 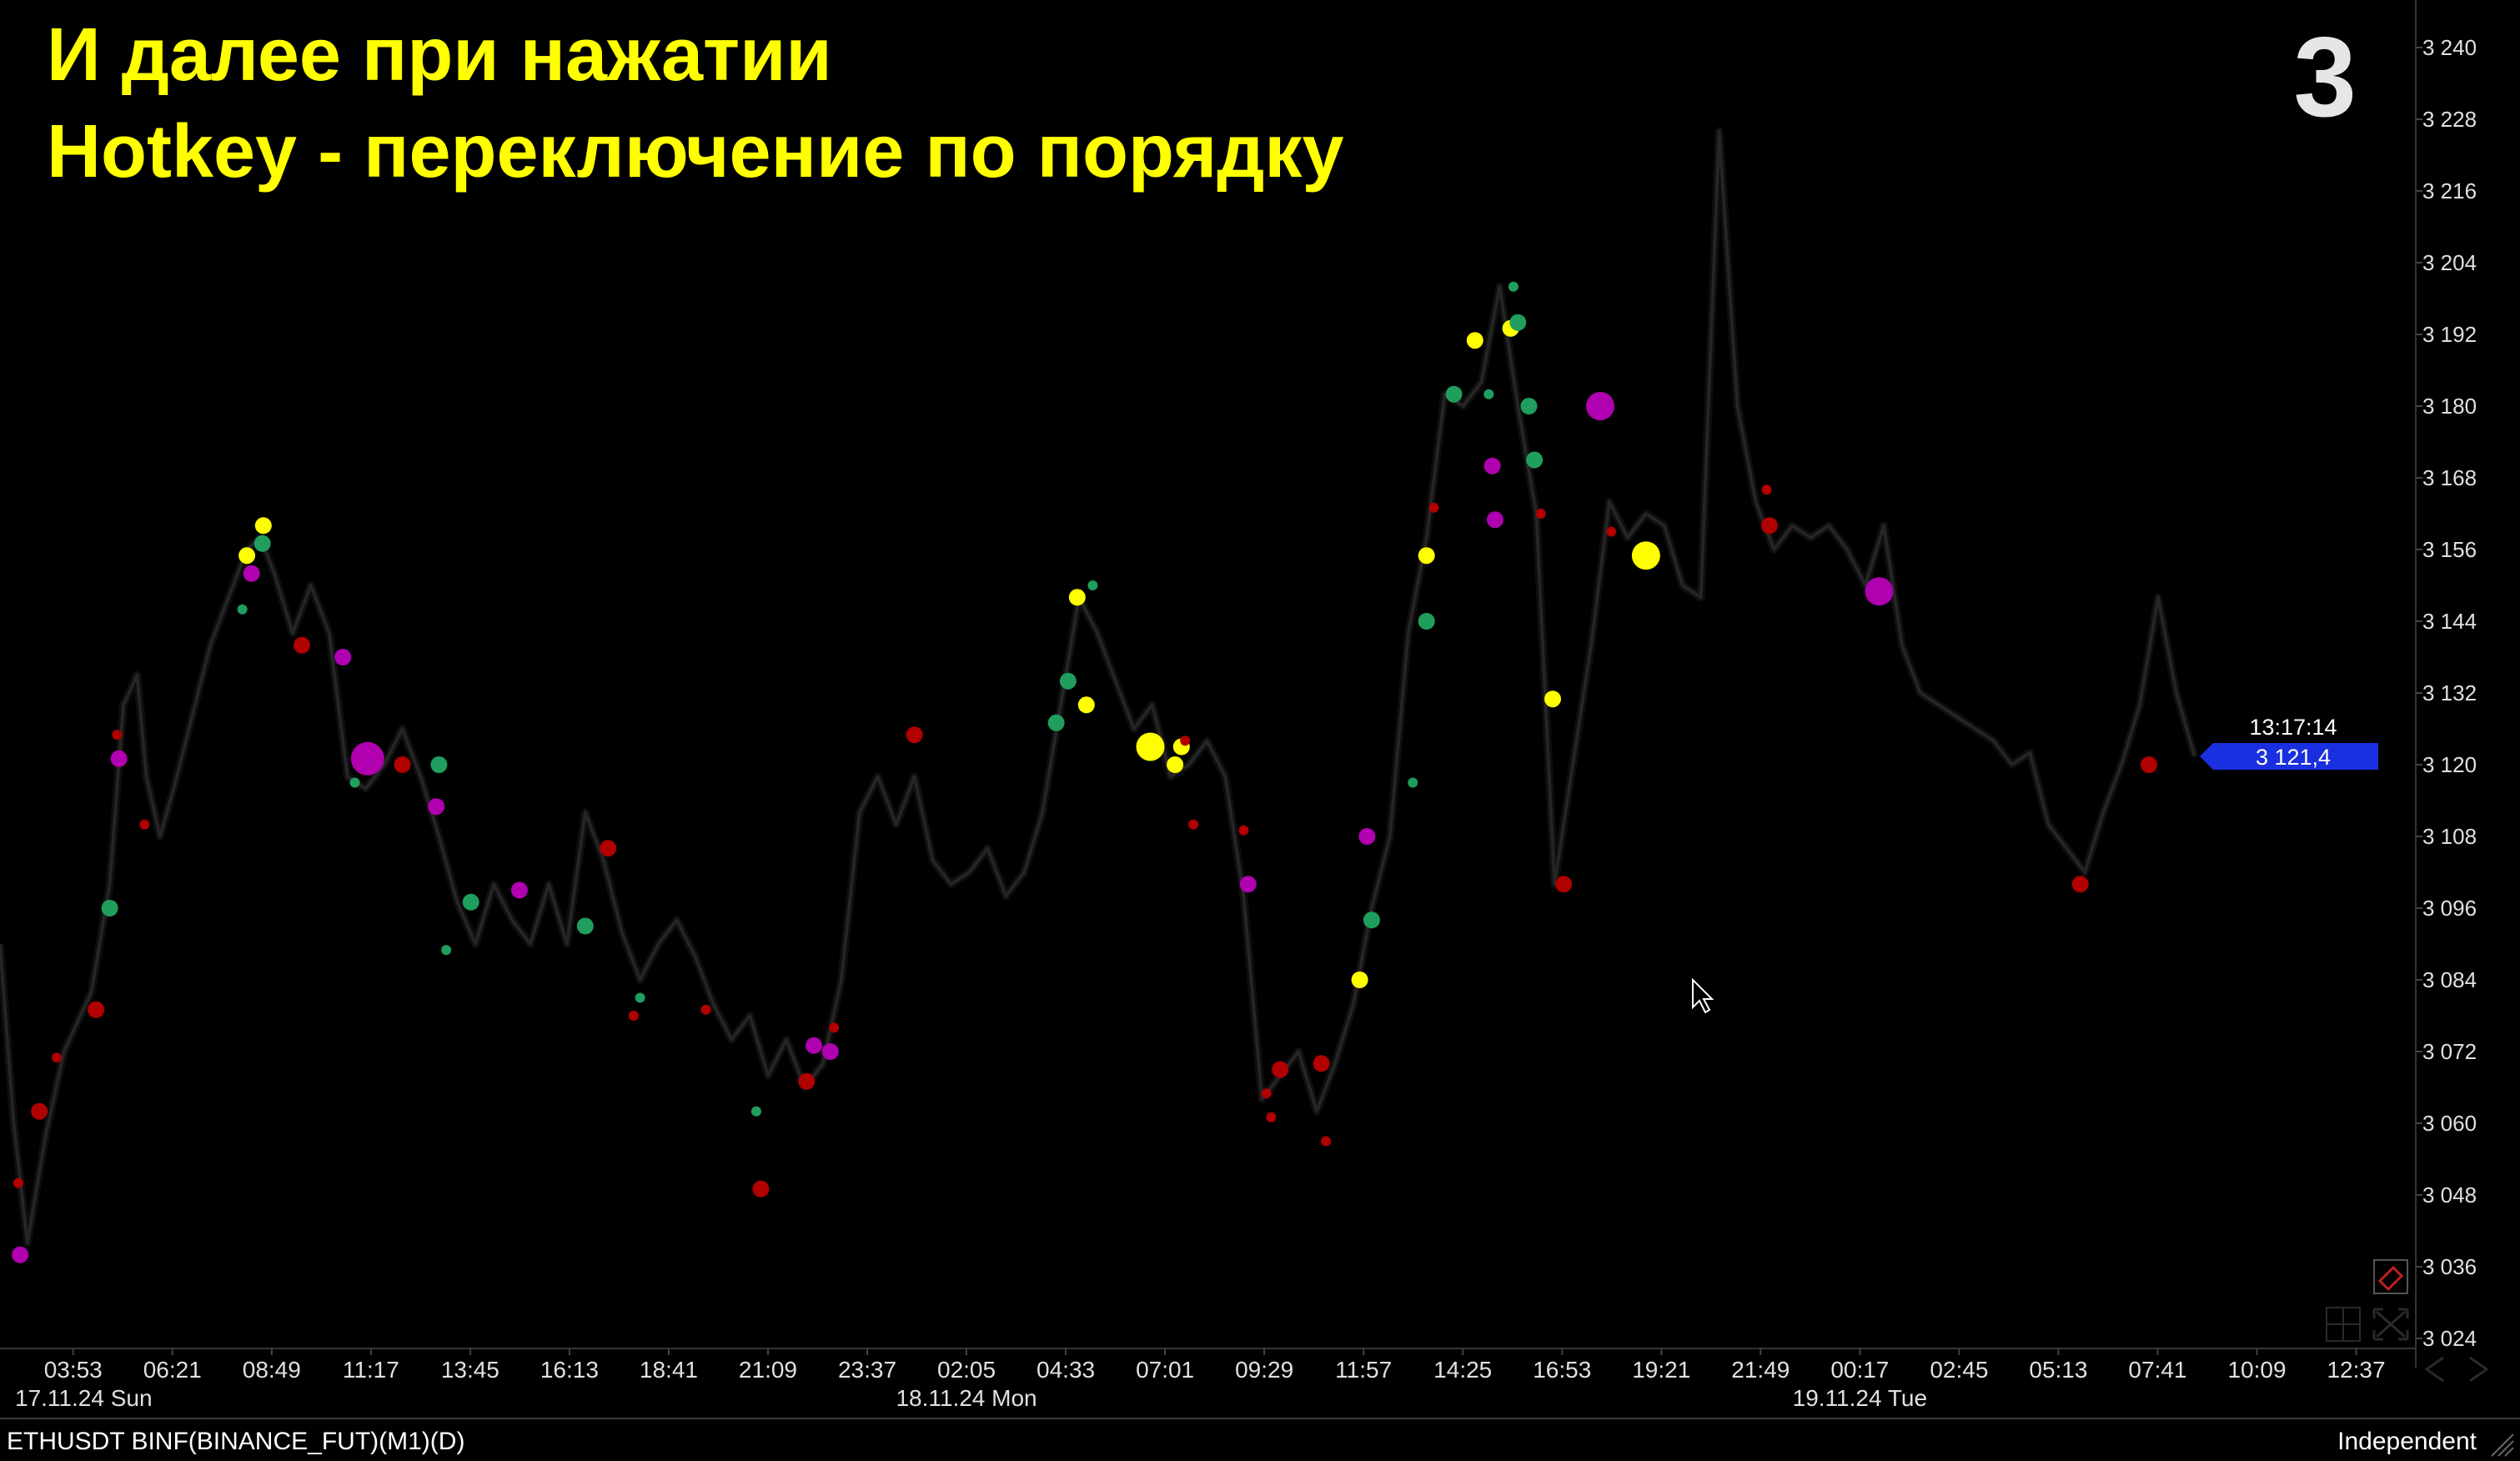 I want to click on x-date-label: 19.11.24 Tue, so click(x=1860, y=1398).